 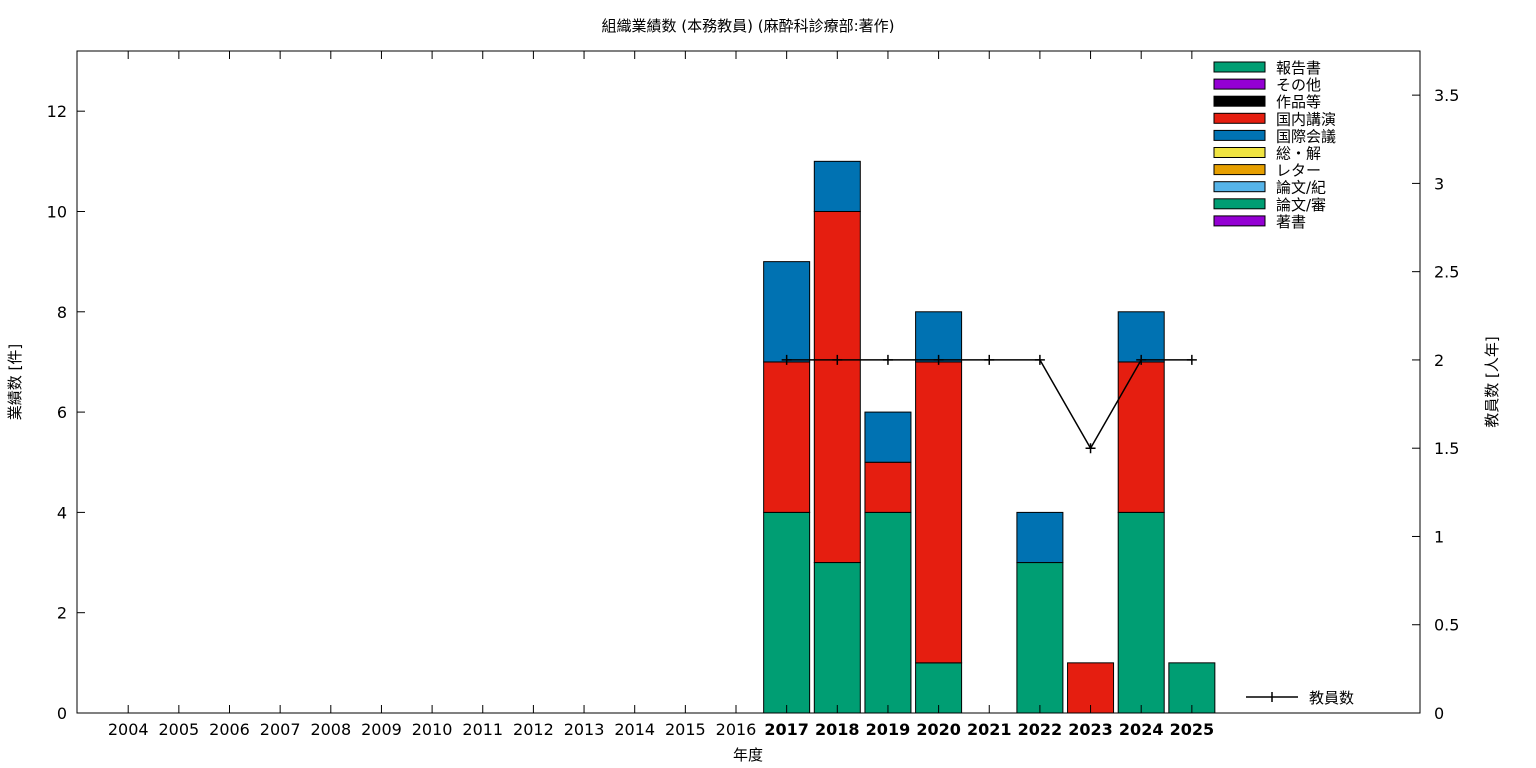 What do you see at coordinates (888, 729) in the screenshot?
I see `x-tick-label: 2019` at bounding box center [888, 729].